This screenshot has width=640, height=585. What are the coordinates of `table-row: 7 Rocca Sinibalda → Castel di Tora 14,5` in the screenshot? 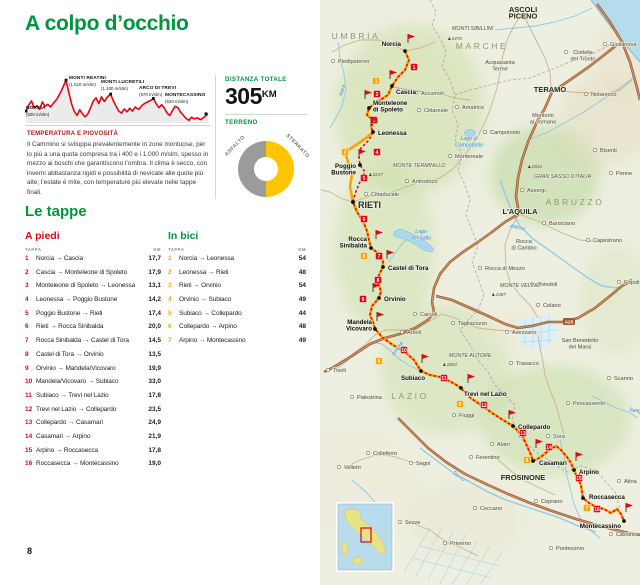 It's located at (93, 341).